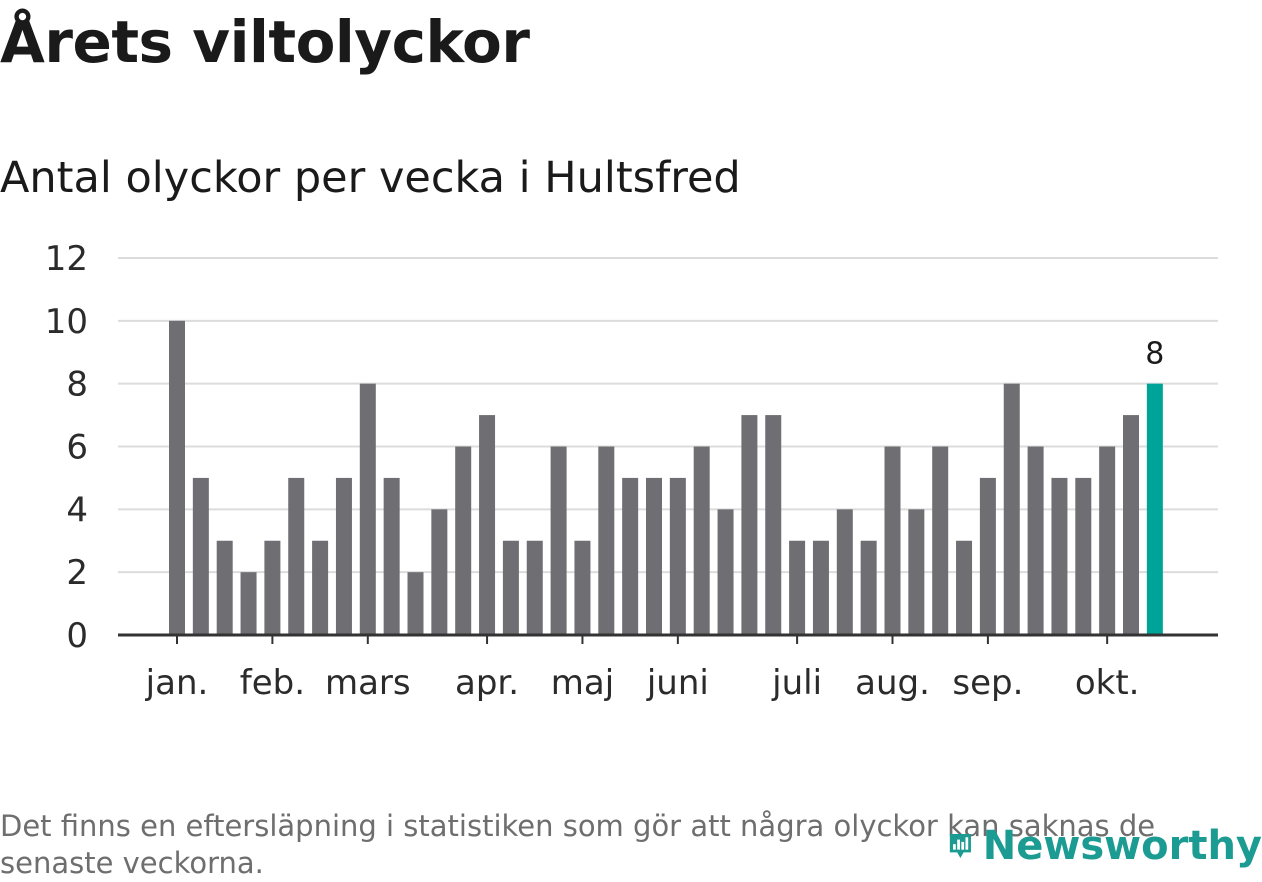 The image size is (1262, 882). Describe the element at coordinates (582, 683) in the screenshot. I see `x-tick-label: maj` at that location.